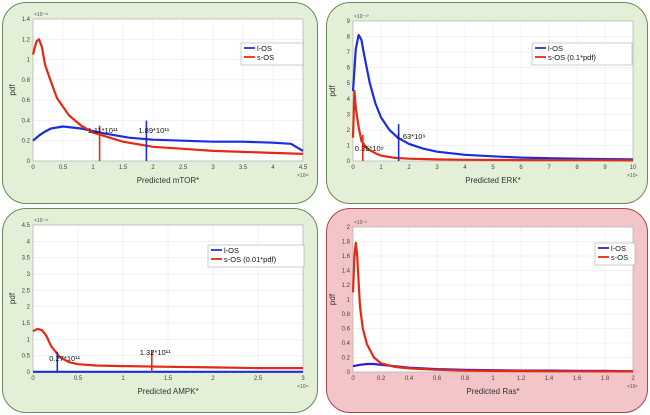 The height and width of the screenshot is (415, 650). Describe the element at coordinates (349, 84) in the screenshot. I see `y-tick-label: 5` at that location.